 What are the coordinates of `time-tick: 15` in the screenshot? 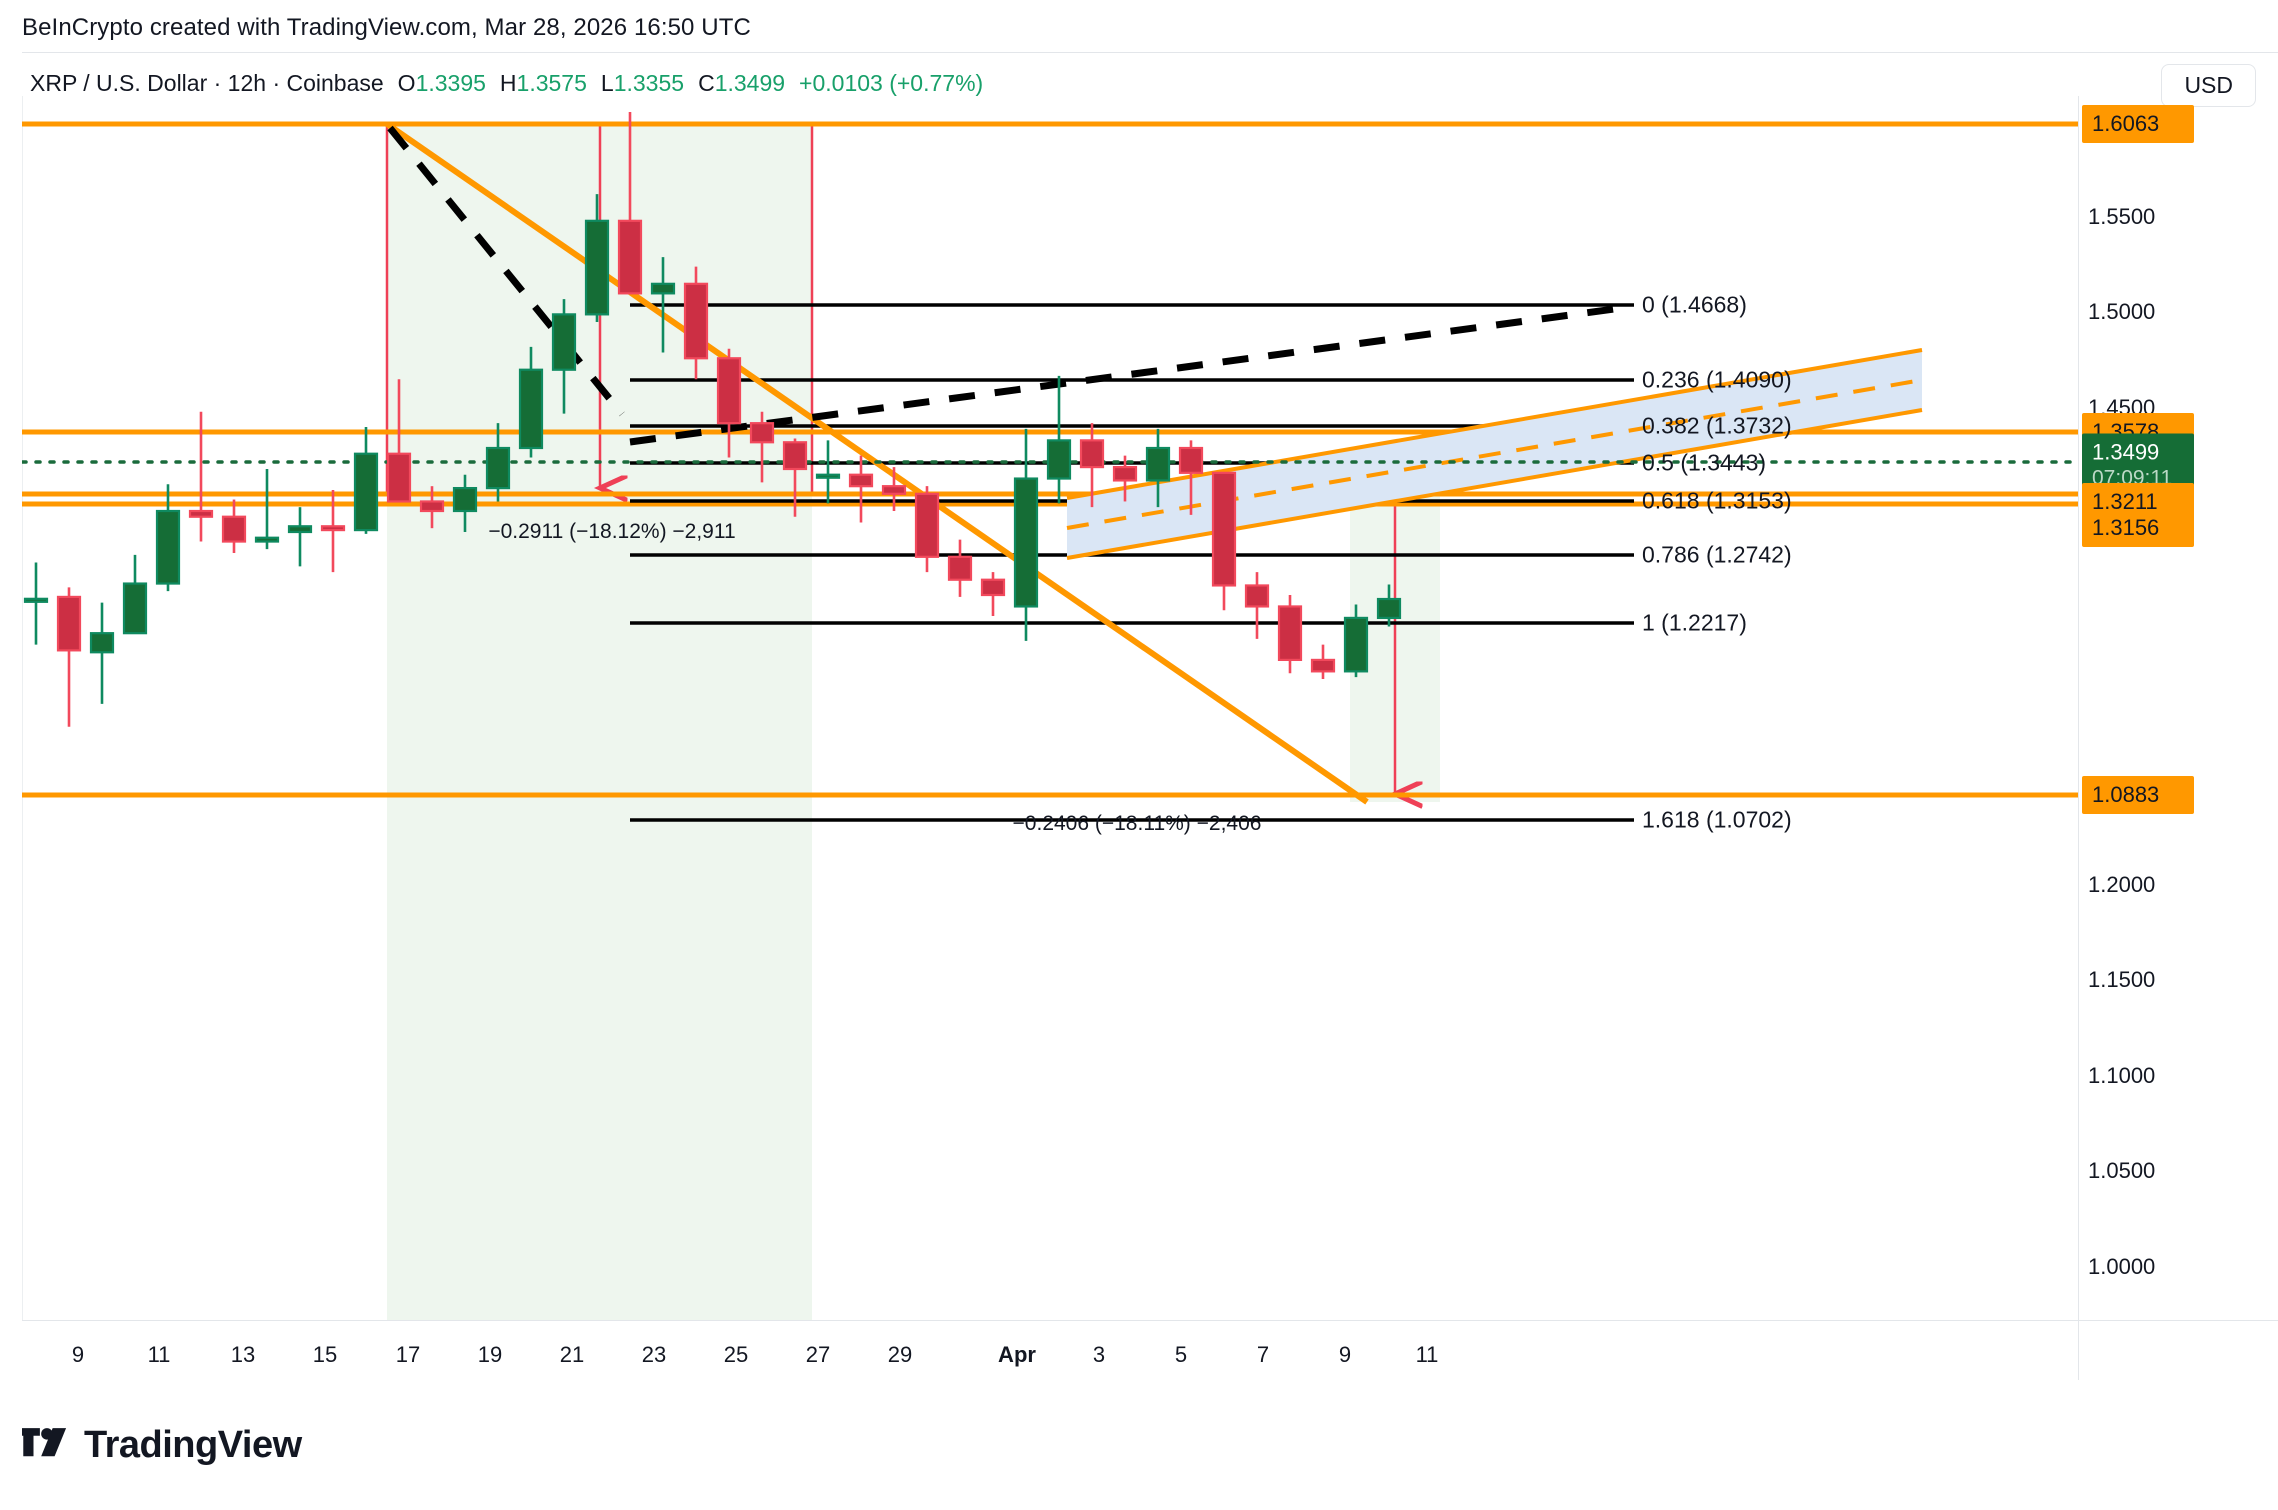 It's located at (325, 1354).